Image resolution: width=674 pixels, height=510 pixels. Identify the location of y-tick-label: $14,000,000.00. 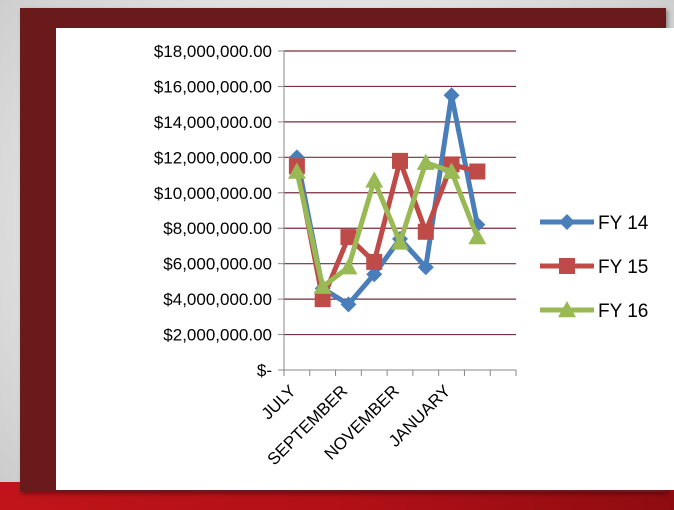
(213, 122).